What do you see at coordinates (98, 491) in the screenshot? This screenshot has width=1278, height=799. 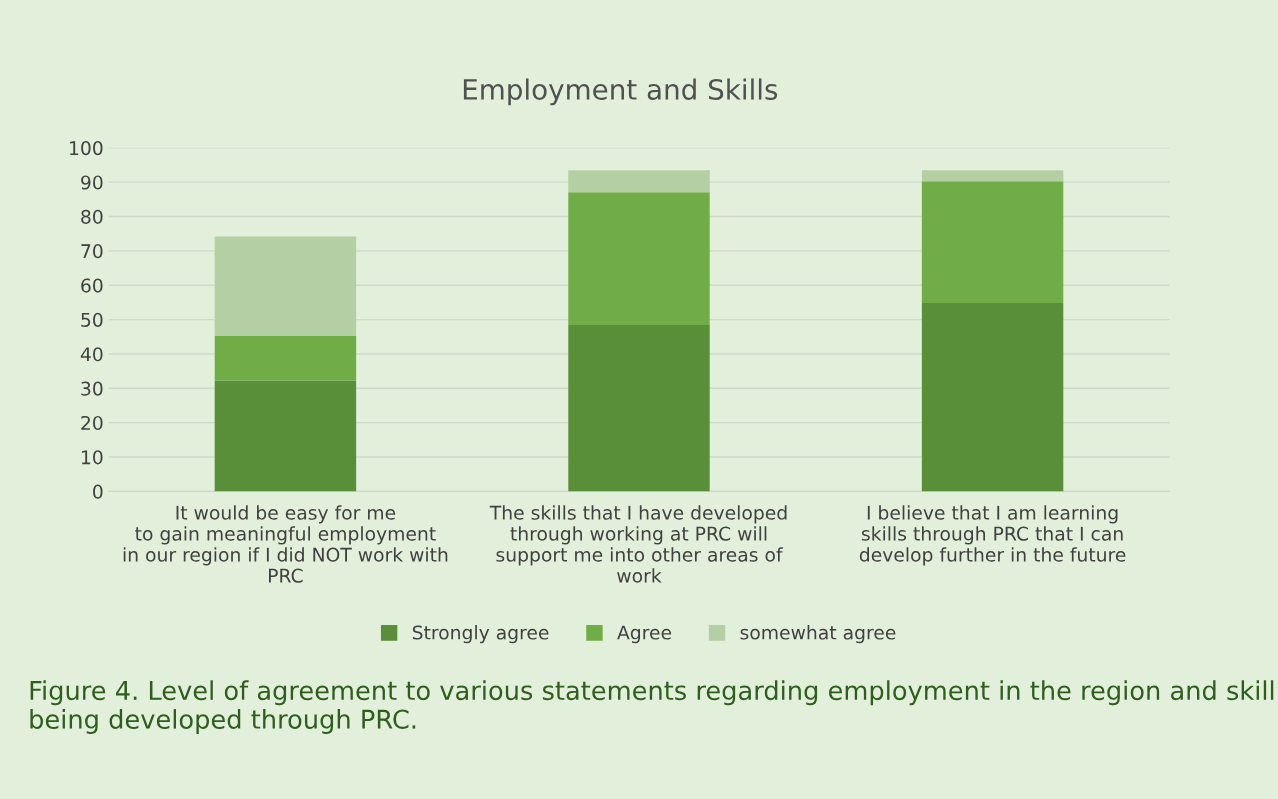 I see `y-tick-label: 0` at bounding box center [98, 491].